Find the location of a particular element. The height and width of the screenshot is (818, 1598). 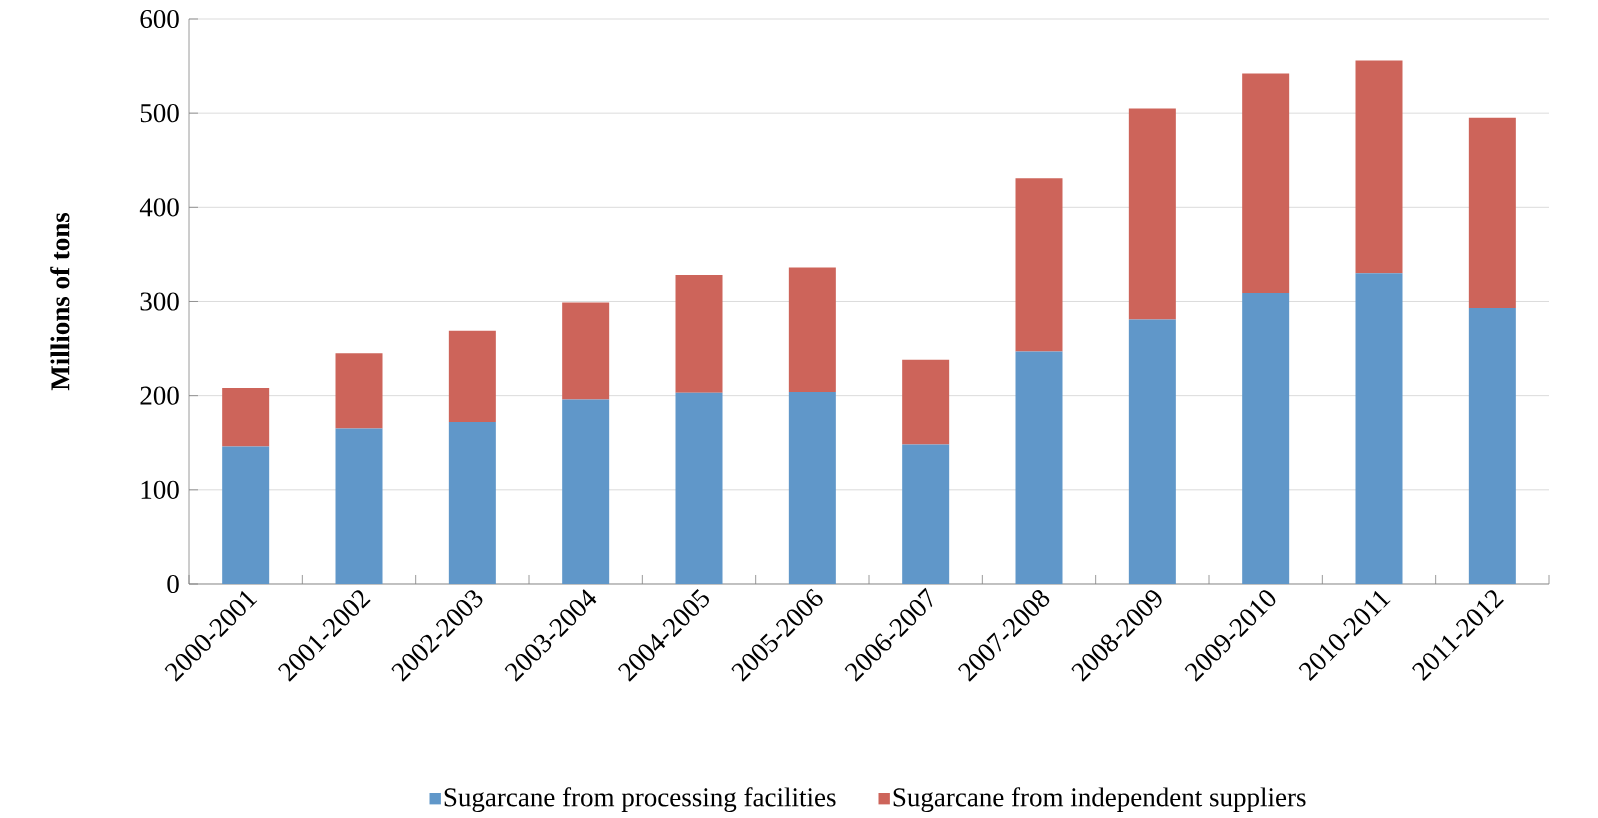

y-tick-label: 100 is located at coordinates (160, 489).